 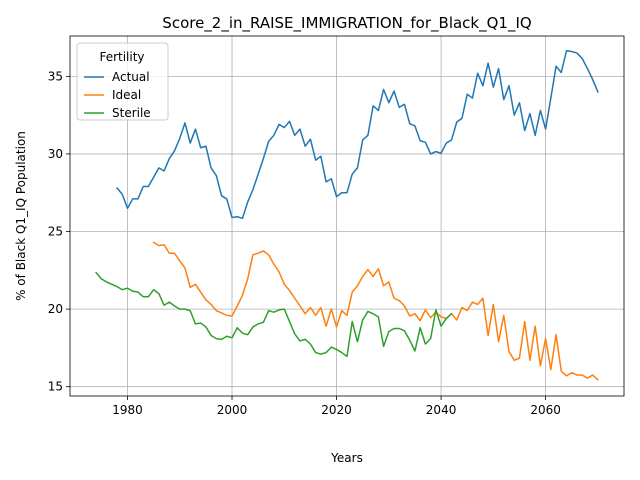 I want to click on legend-item-sterile: Sterile, so click(x=117, y=113).